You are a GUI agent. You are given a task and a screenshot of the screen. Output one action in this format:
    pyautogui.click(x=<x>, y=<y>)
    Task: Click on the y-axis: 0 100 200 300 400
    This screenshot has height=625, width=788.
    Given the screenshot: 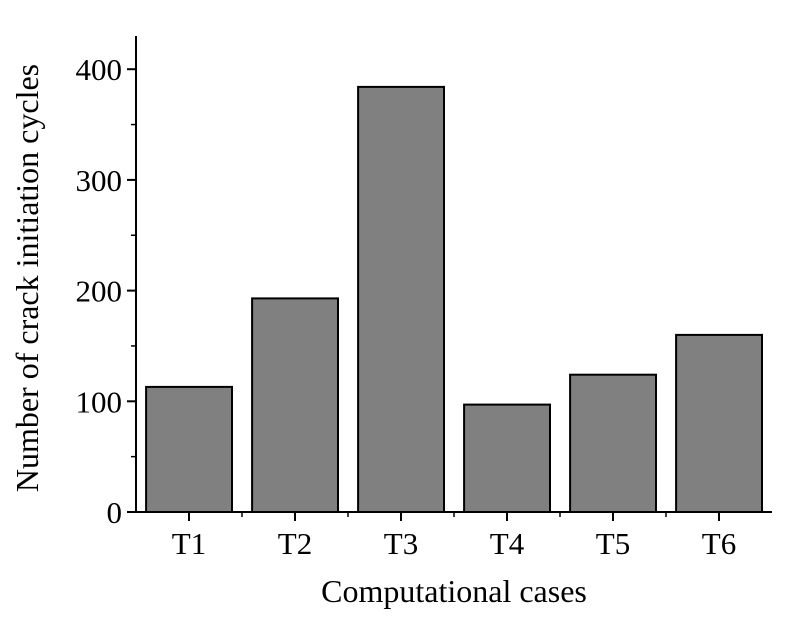 What is the action you would take?
    pyautogui.click(x=106, y=283)
    